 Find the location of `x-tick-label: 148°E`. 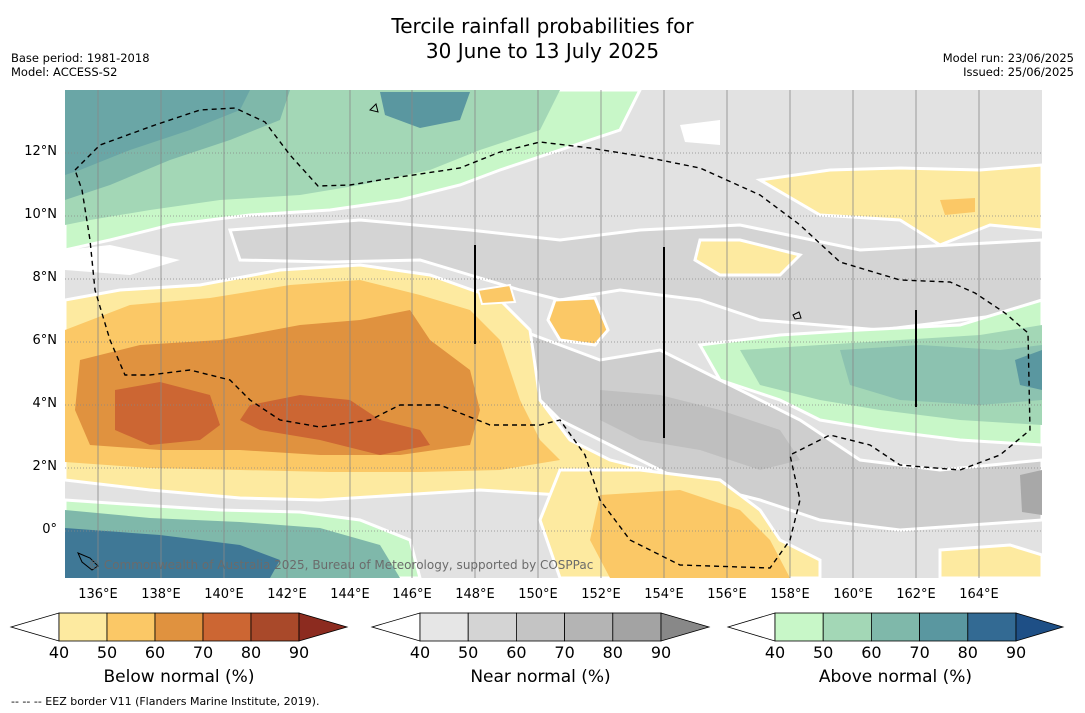

x-tick-label: 148°E is located at coordinates (475, 594).